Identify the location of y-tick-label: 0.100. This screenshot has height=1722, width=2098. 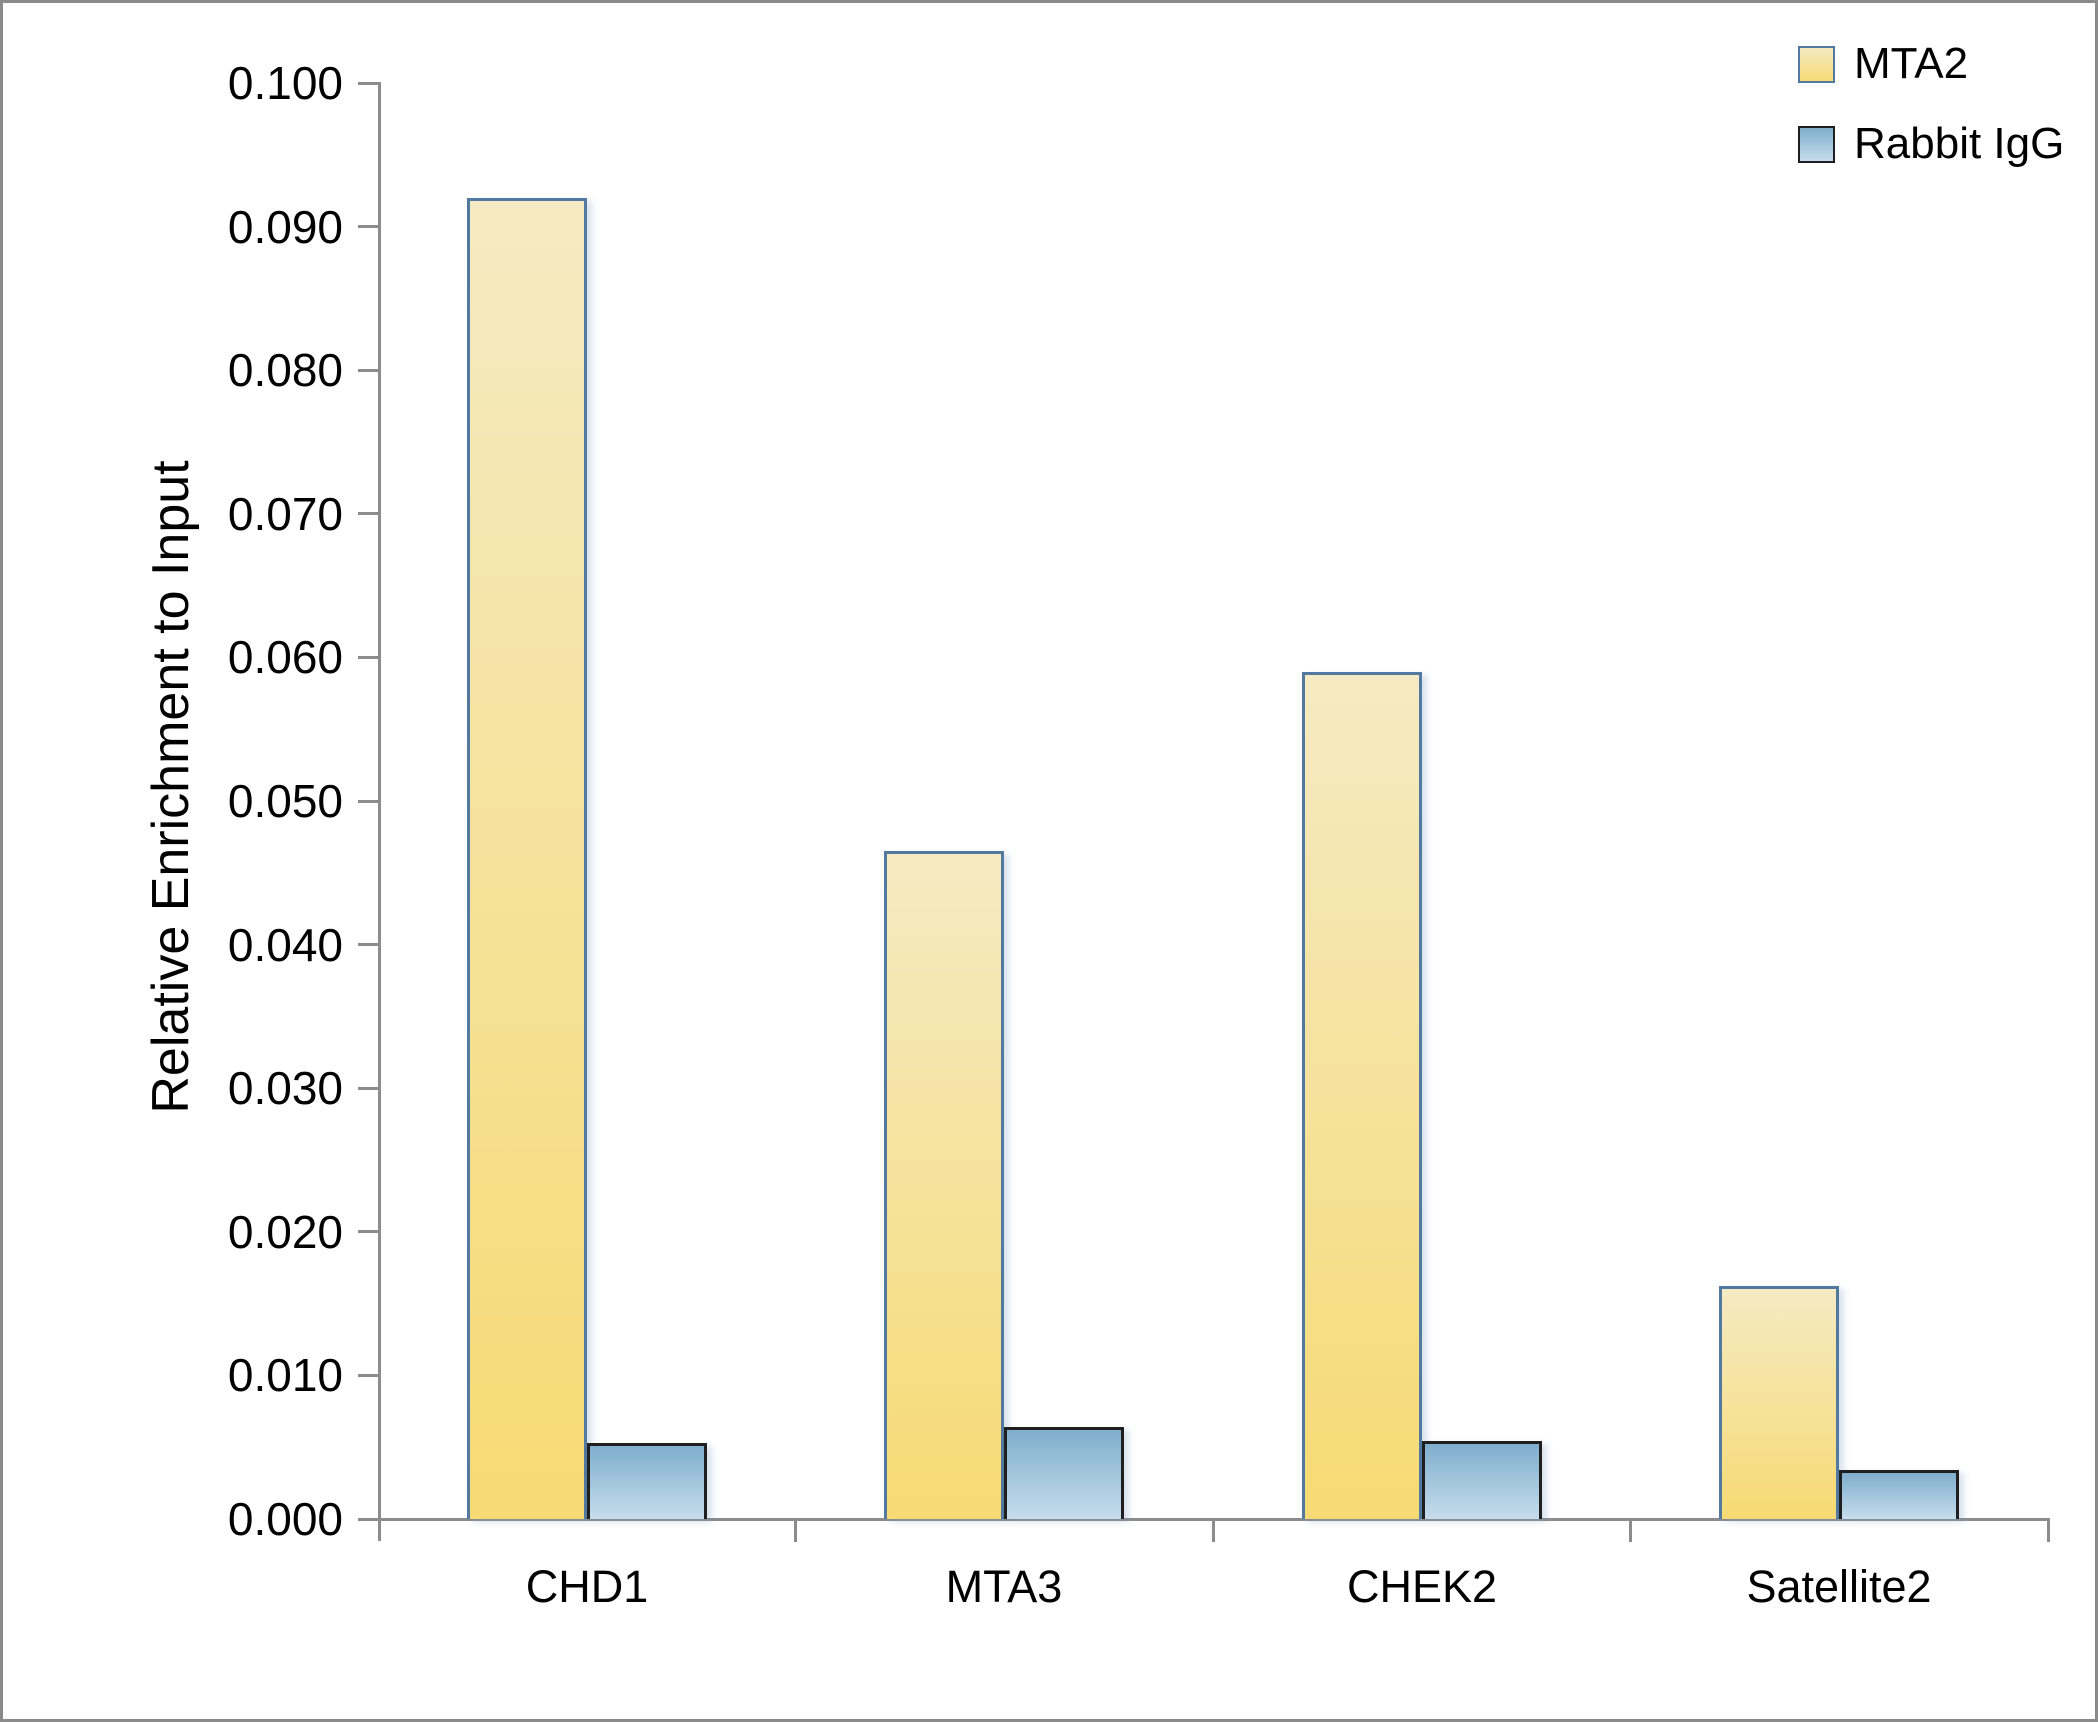
(285, 83).